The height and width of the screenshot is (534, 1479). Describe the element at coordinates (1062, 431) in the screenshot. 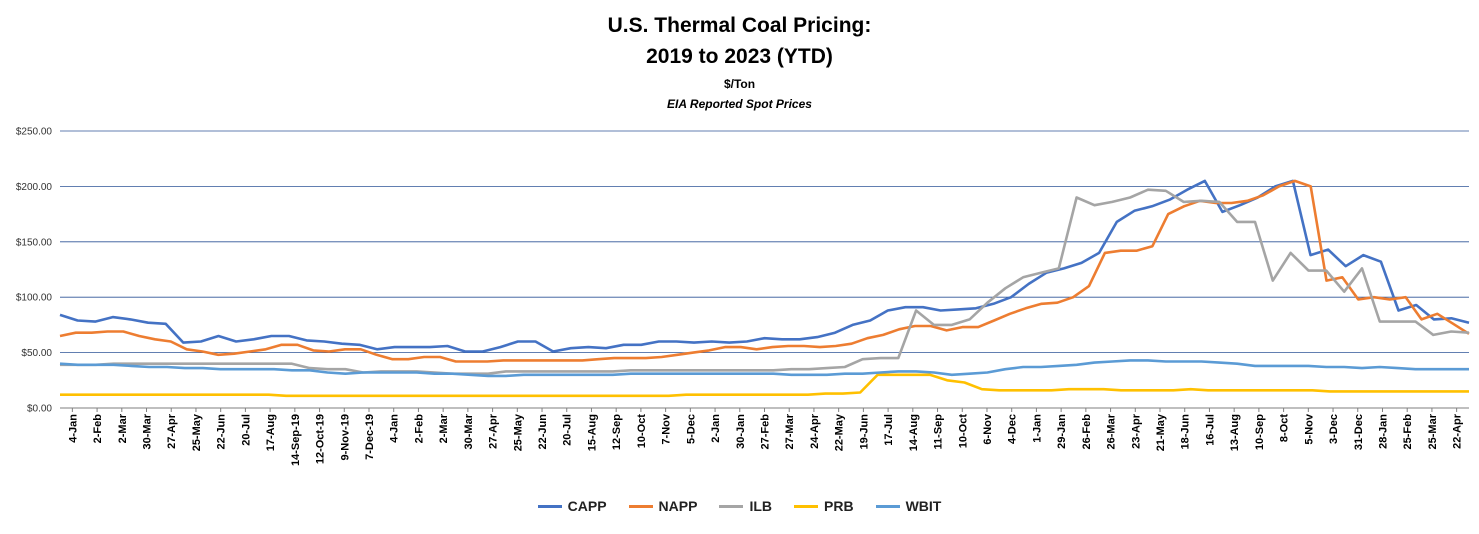

I see `x-tick-label: 29-Jan` at that location.